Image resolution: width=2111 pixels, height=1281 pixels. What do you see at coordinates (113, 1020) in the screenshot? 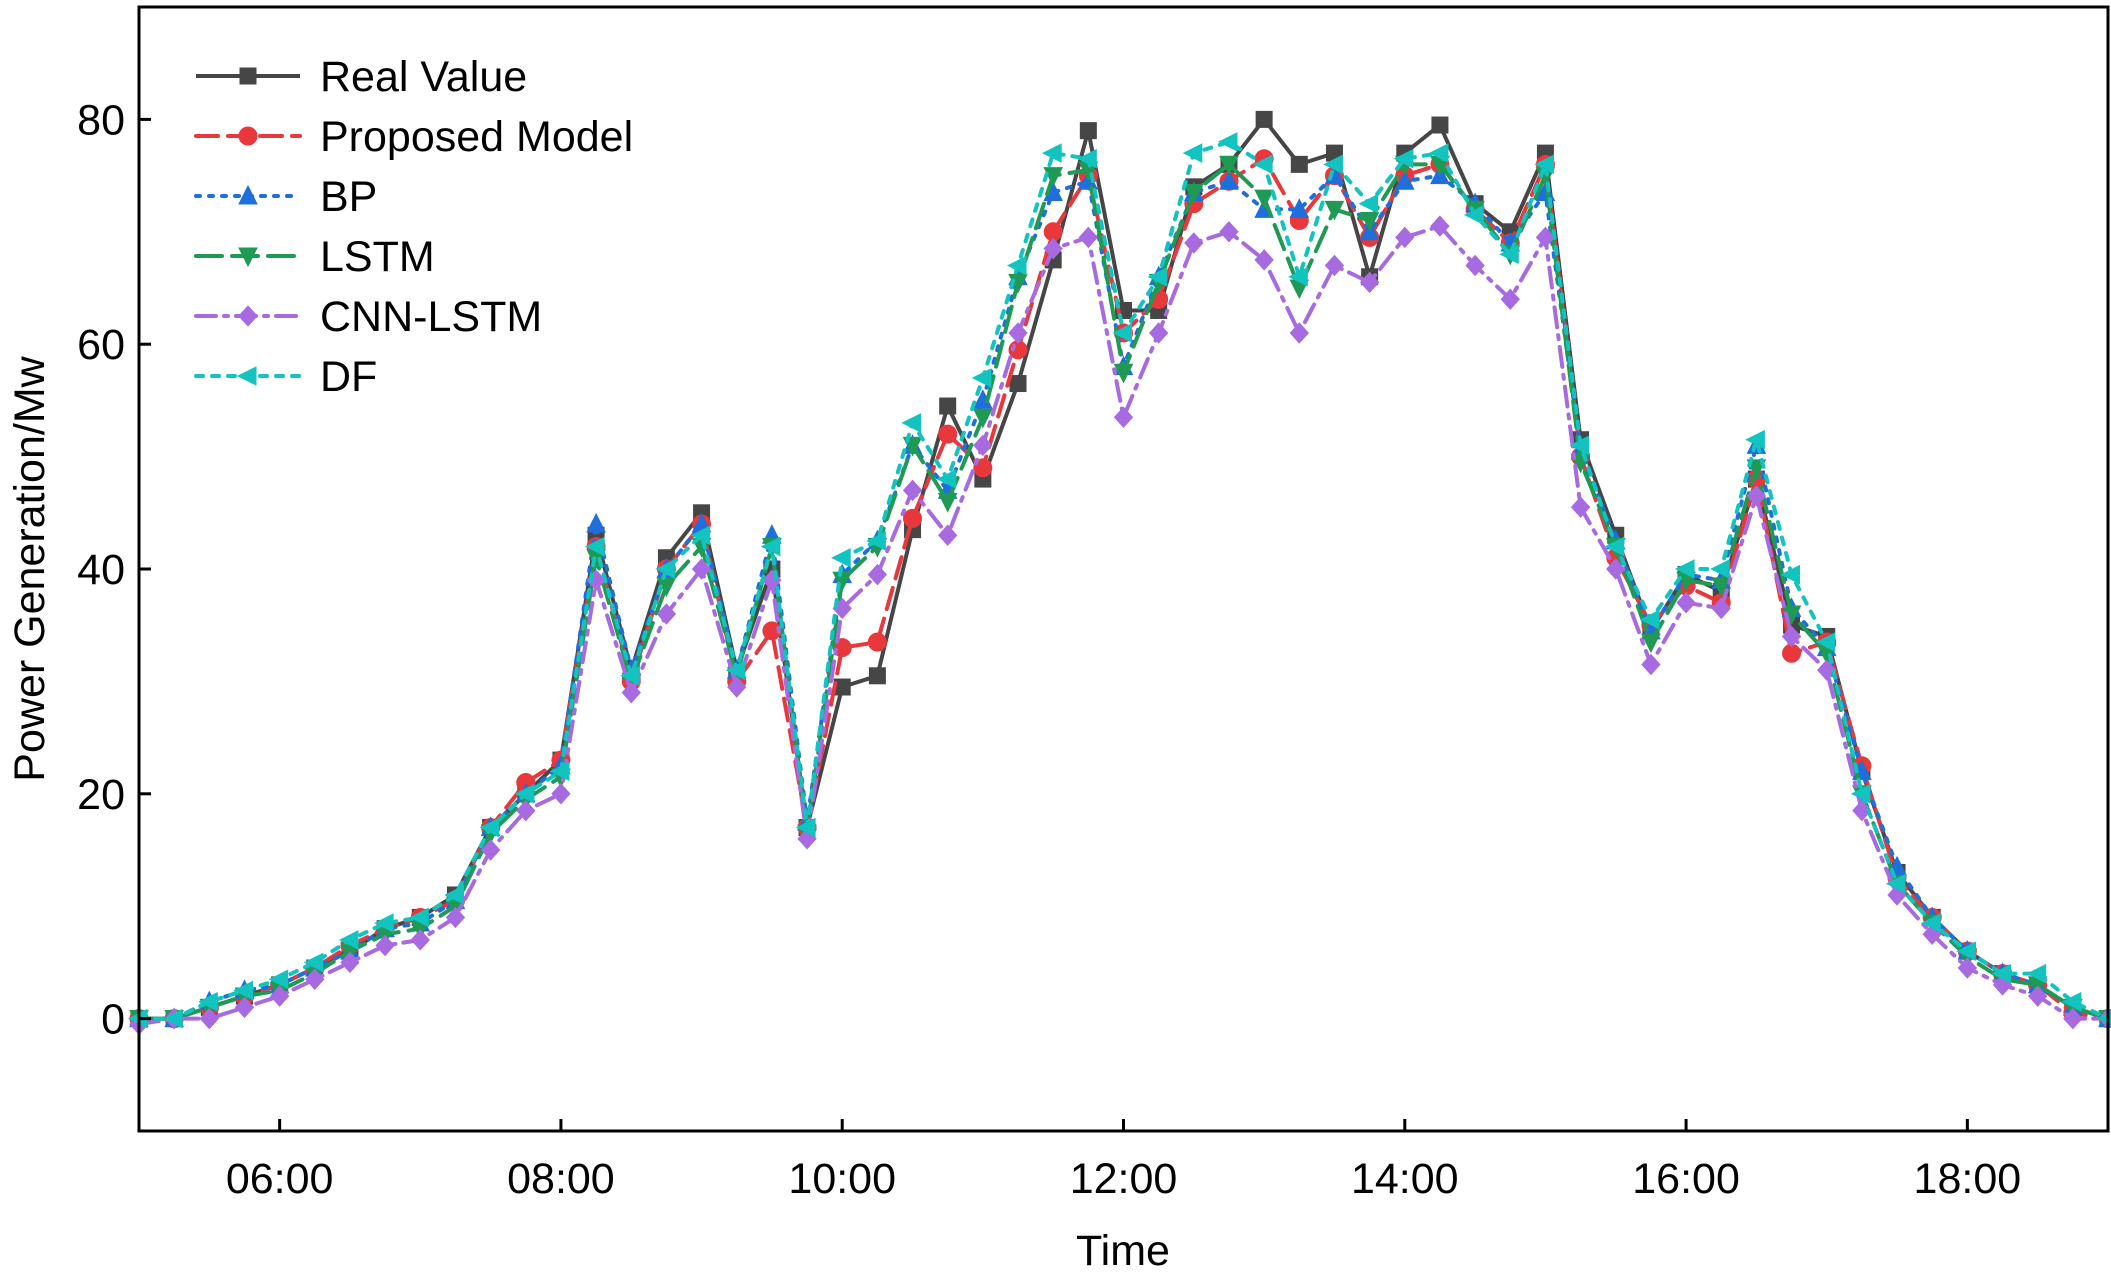
I see `y-tick-label: 0` at bounding box center [113, 1020].